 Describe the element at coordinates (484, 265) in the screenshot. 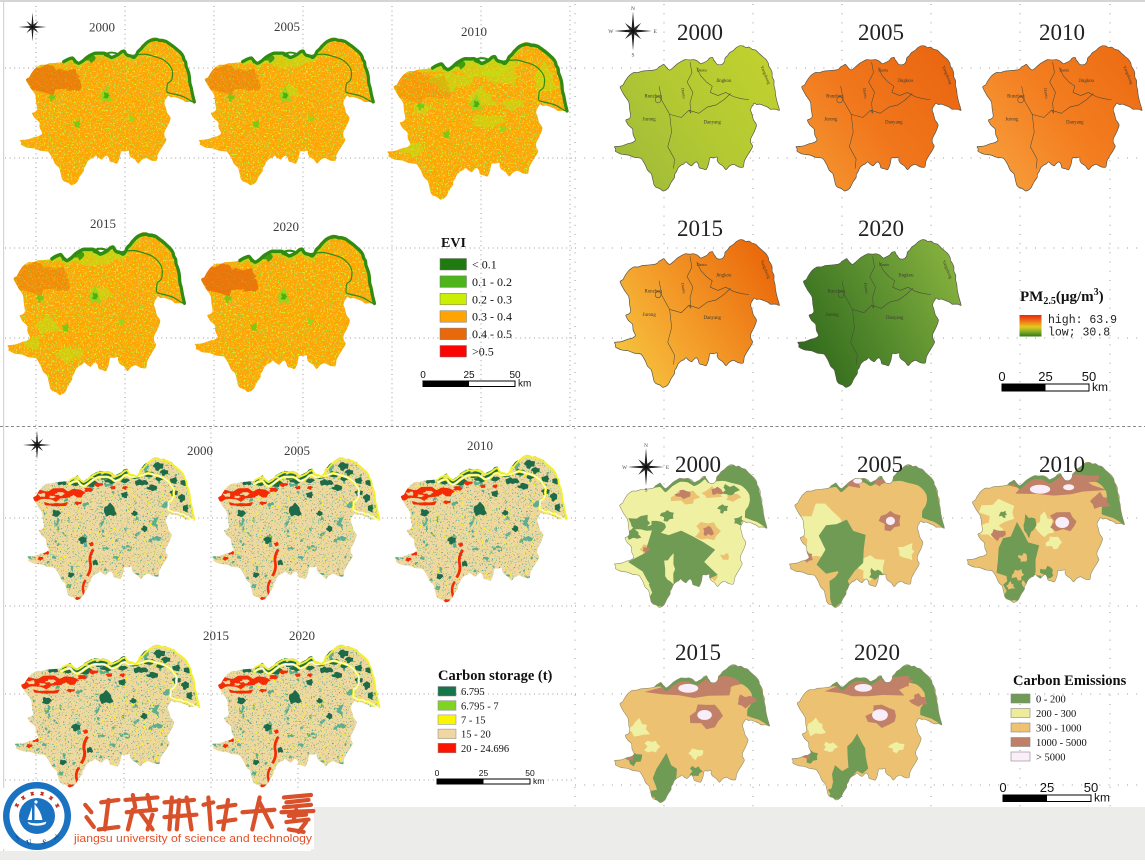

I see `svg-text: < 0.1` at that location.